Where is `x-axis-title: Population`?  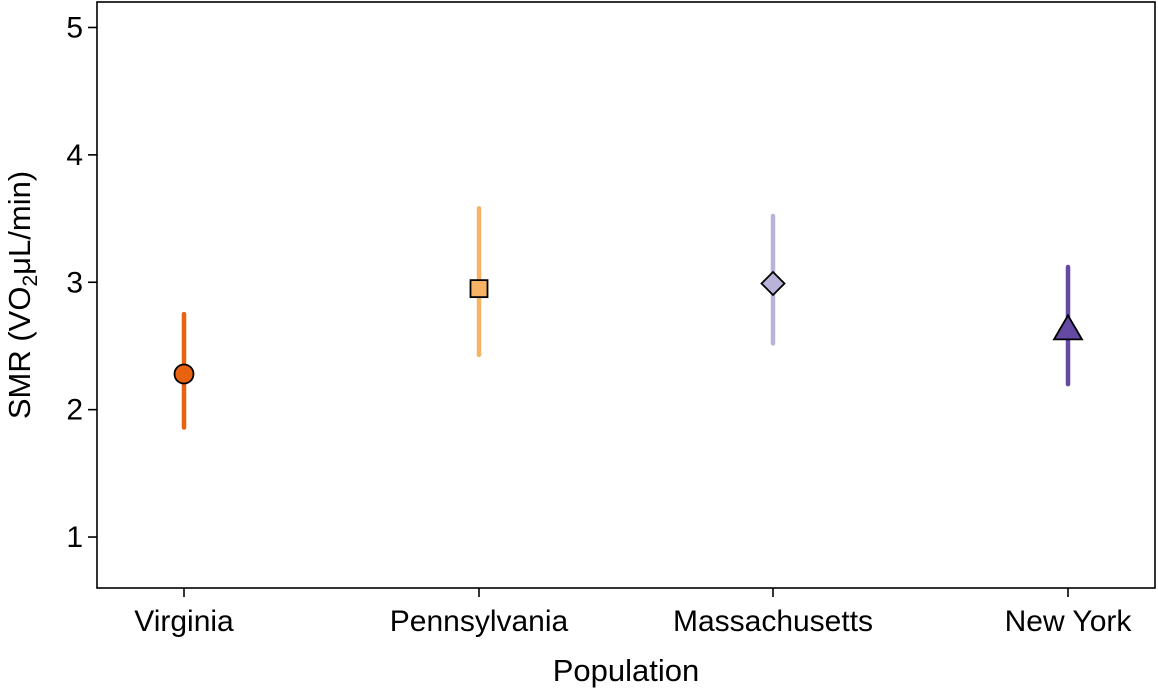 x-axis-title: Population is located at coordinates (626, 670).